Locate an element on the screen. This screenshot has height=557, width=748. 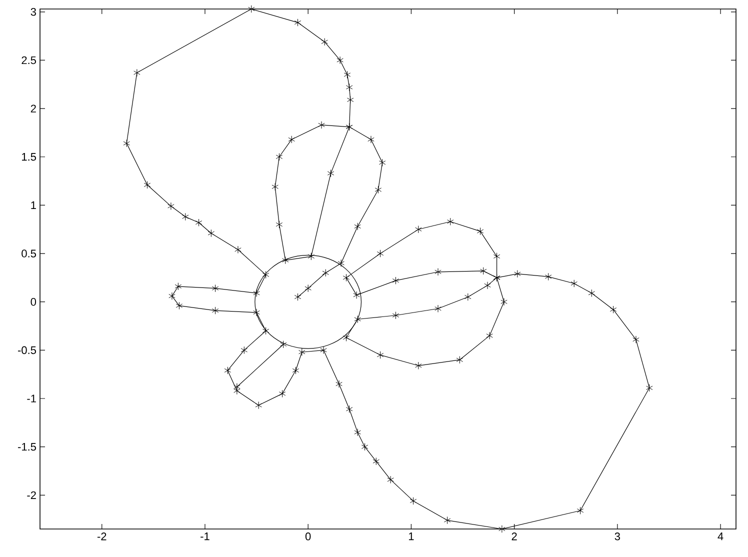
y-tick-label: -1.5 is located at coordinates (27, 447).